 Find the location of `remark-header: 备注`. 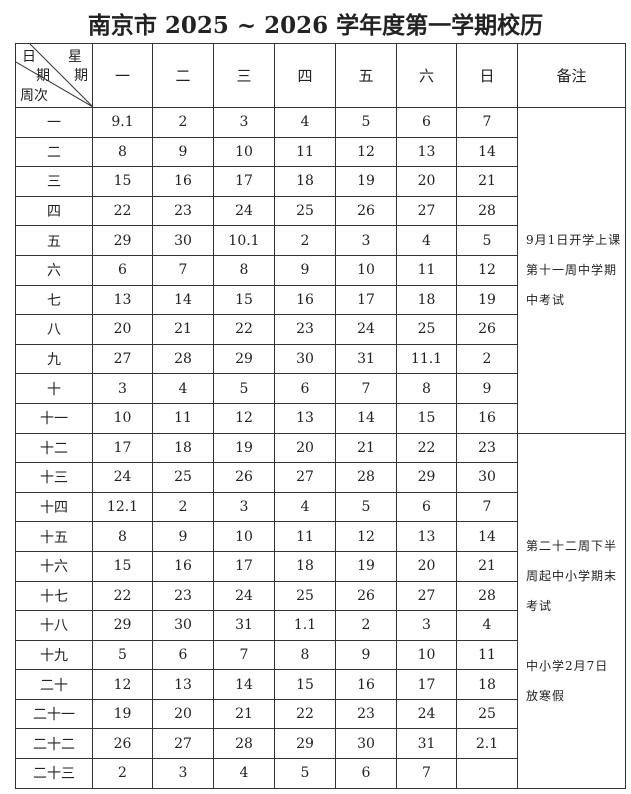

remark-header: 备注 is located at coordinates (571, 75).